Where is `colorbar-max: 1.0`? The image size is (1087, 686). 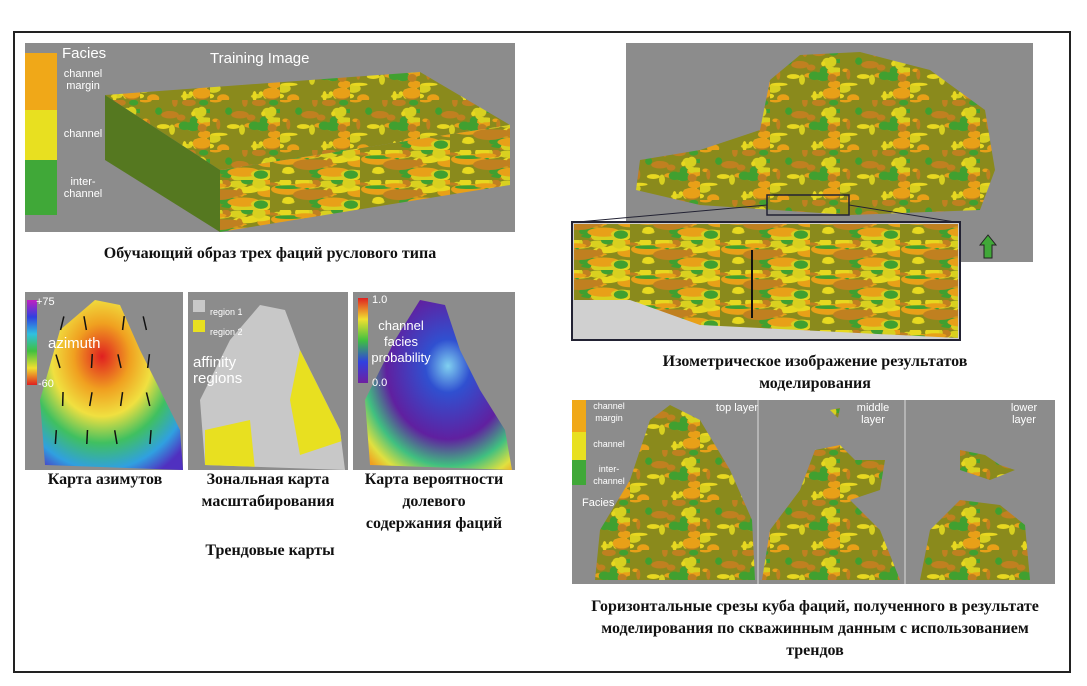 colorbar-max: 1.0 is located at coordinates (380, 300).